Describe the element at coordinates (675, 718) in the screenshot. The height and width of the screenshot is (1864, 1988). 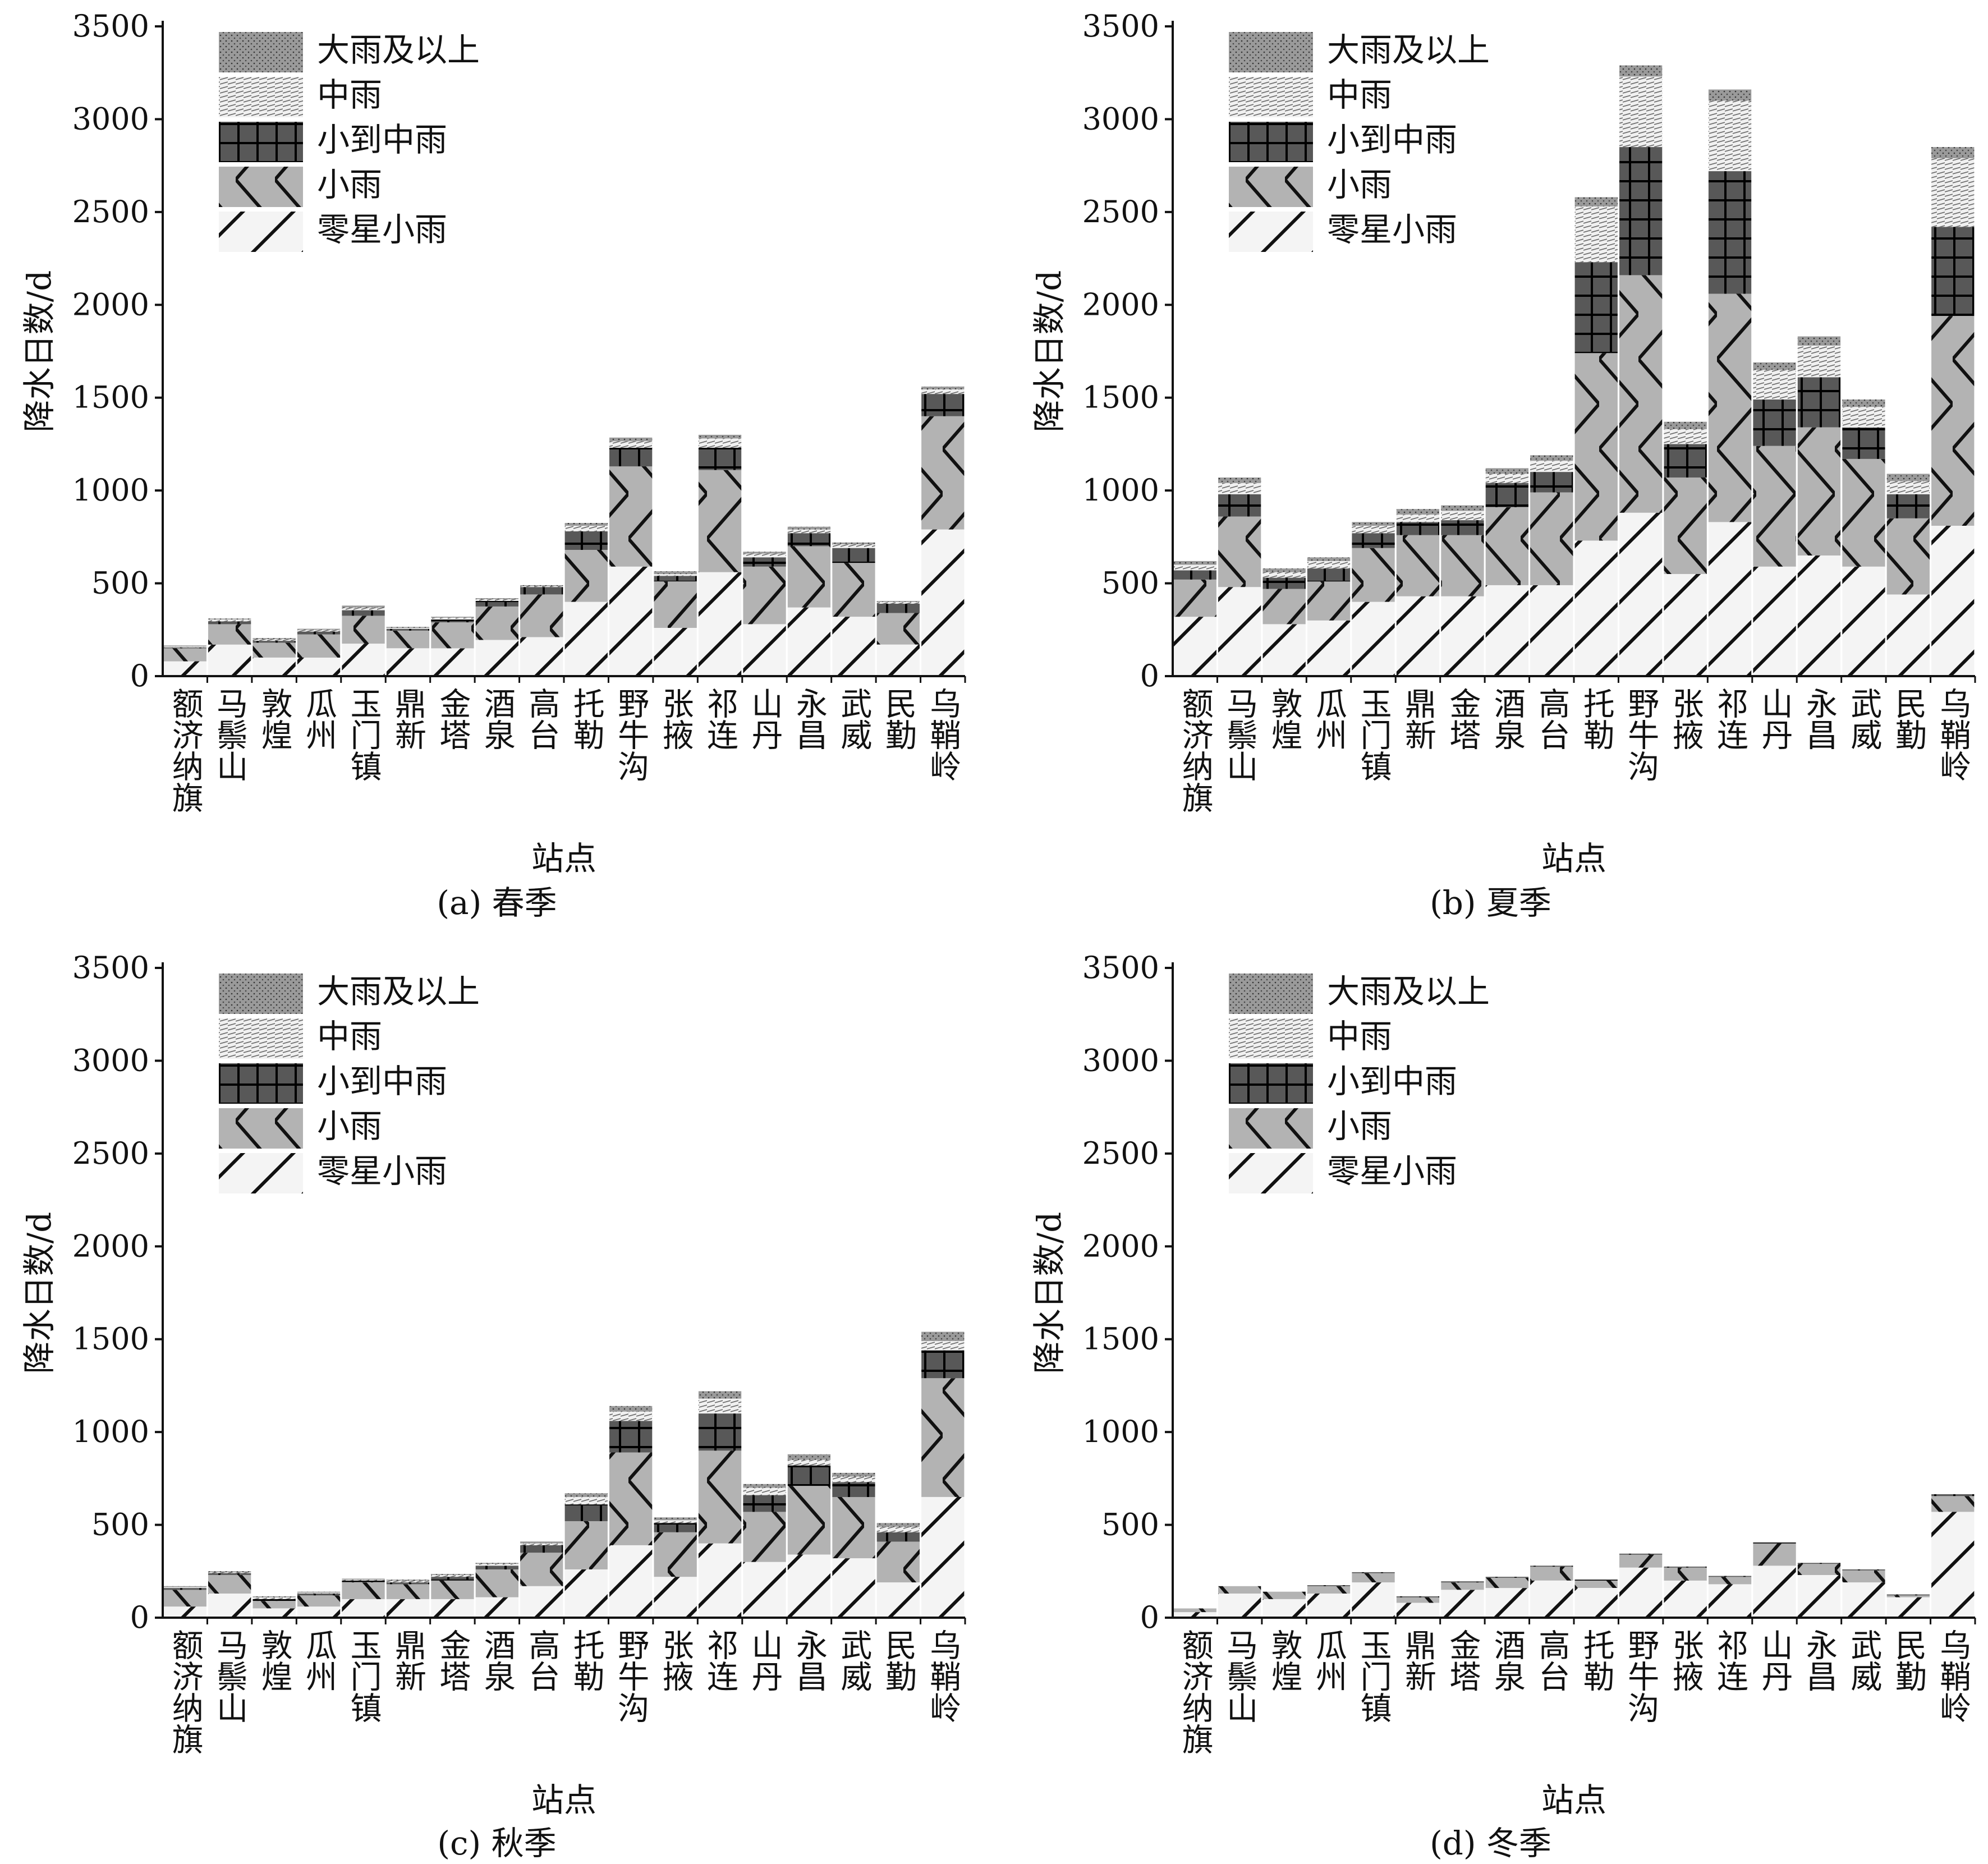
I see `x-tick-label: 张掖` at that location.